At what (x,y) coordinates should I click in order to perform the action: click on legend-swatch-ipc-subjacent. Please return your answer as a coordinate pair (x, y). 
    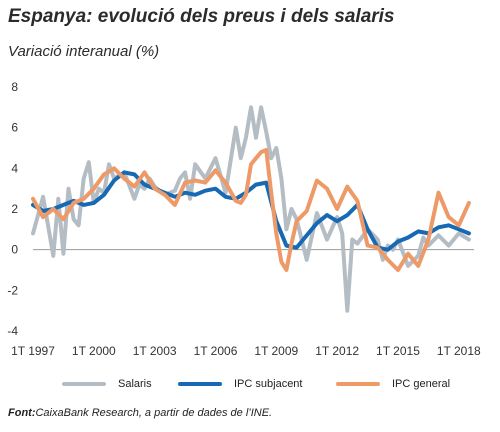
    Looking at the image, I should click on (200, 384).